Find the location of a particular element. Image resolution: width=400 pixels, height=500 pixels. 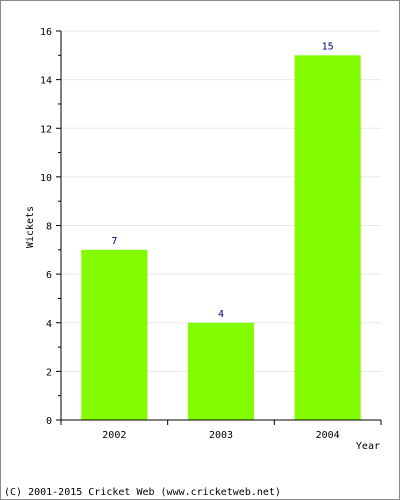

y-tick-label: 14 is located at coordinates (46, 81).